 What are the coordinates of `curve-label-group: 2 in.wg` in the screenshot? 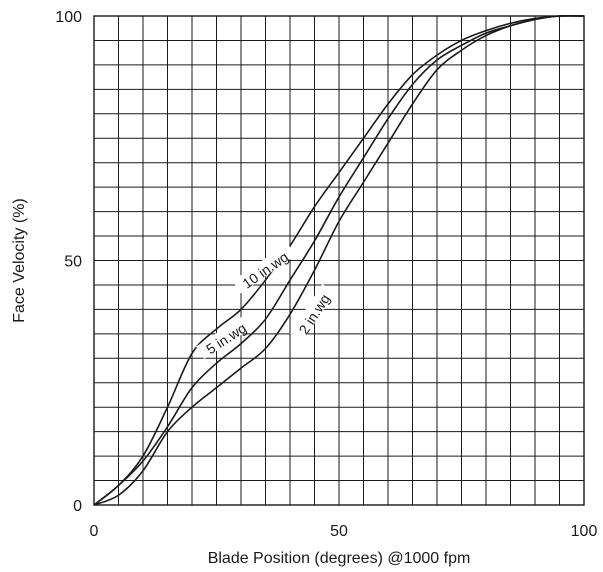 It's located at (312, 313).